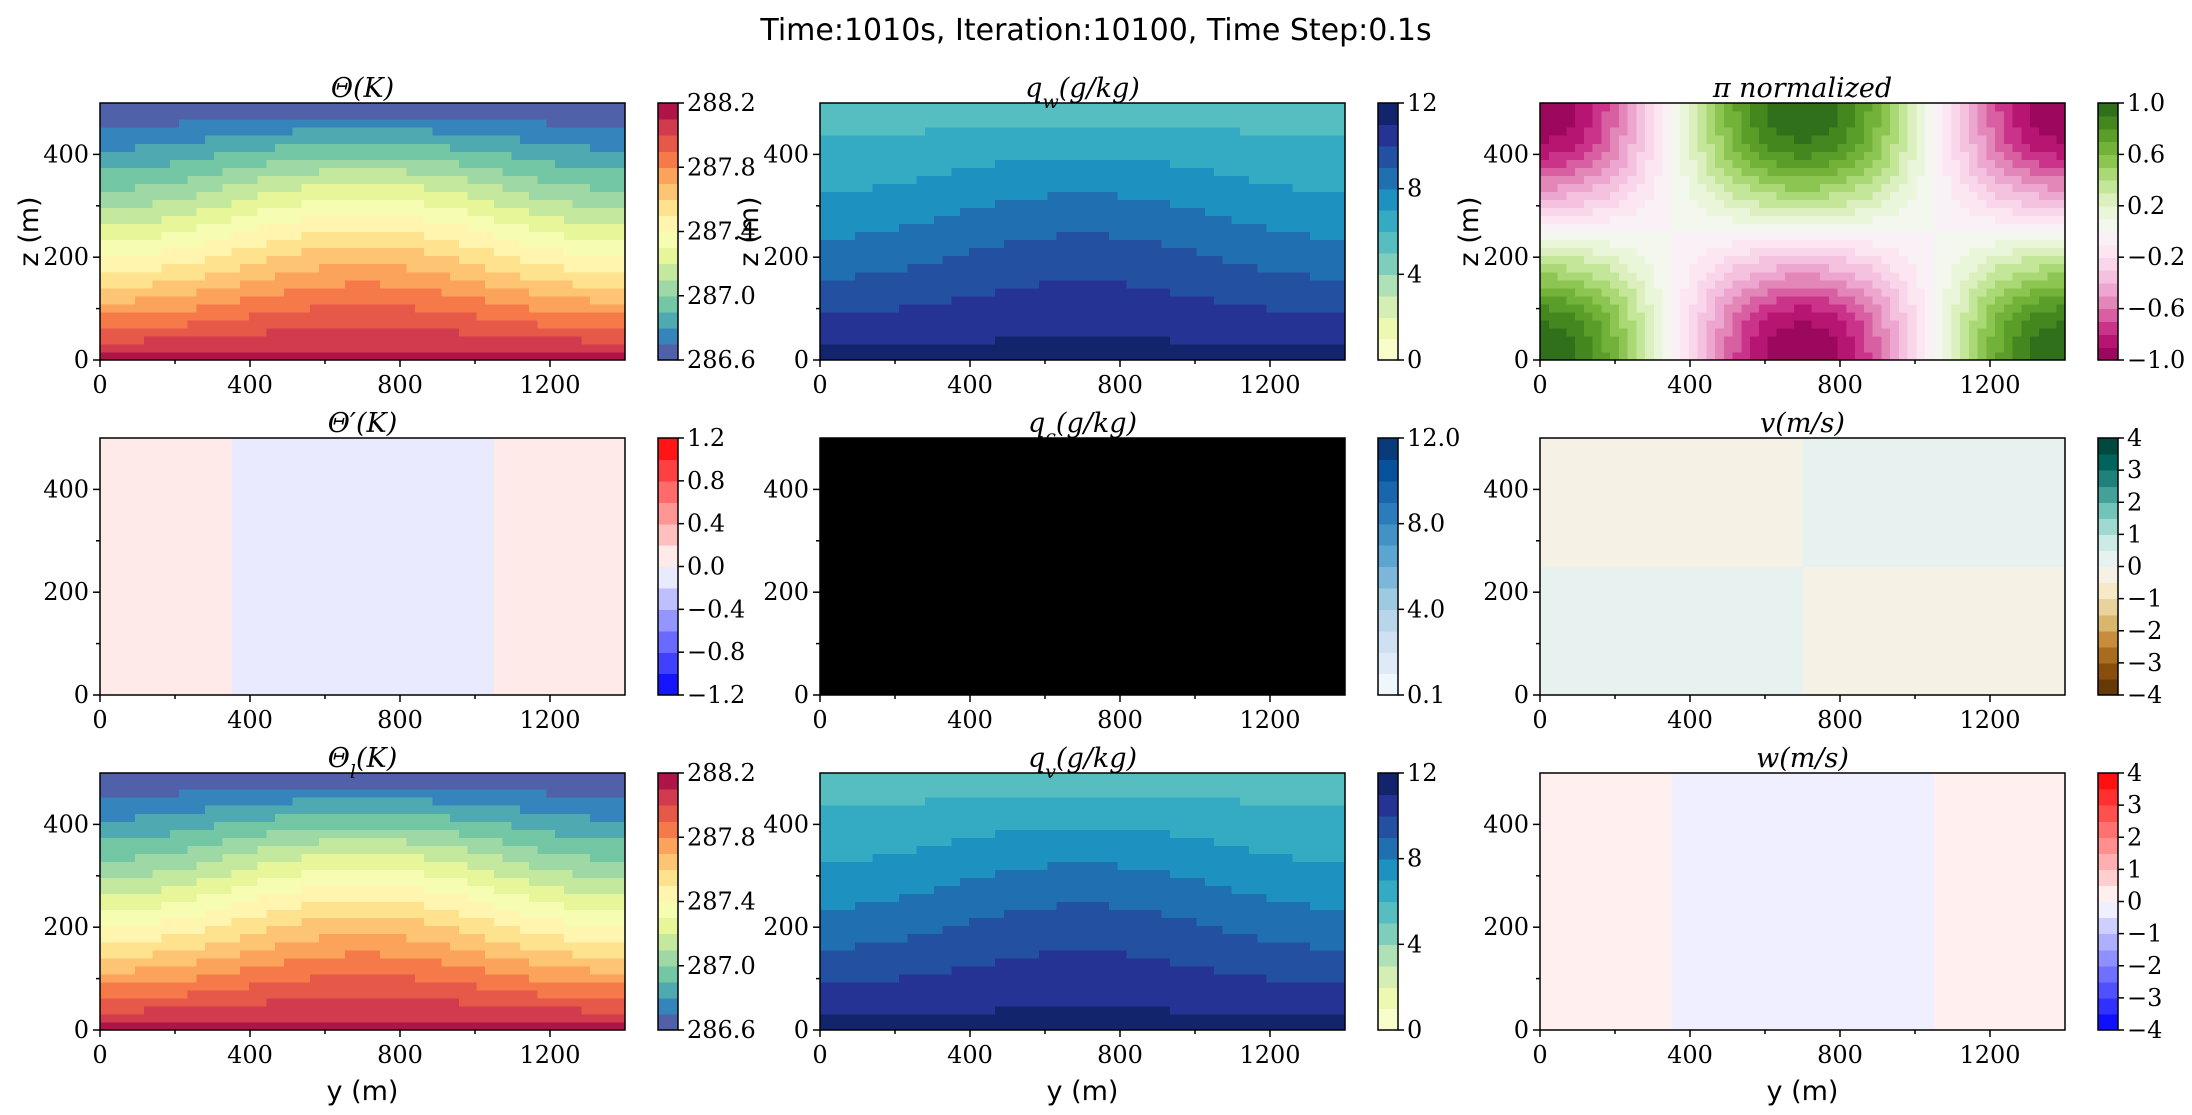 Image resolution: width=2192 pixels, height=1115 pixels. Describe the element at coordinates (1388, 114) in the screenshot. I see `colorbar-swatch` at that location.